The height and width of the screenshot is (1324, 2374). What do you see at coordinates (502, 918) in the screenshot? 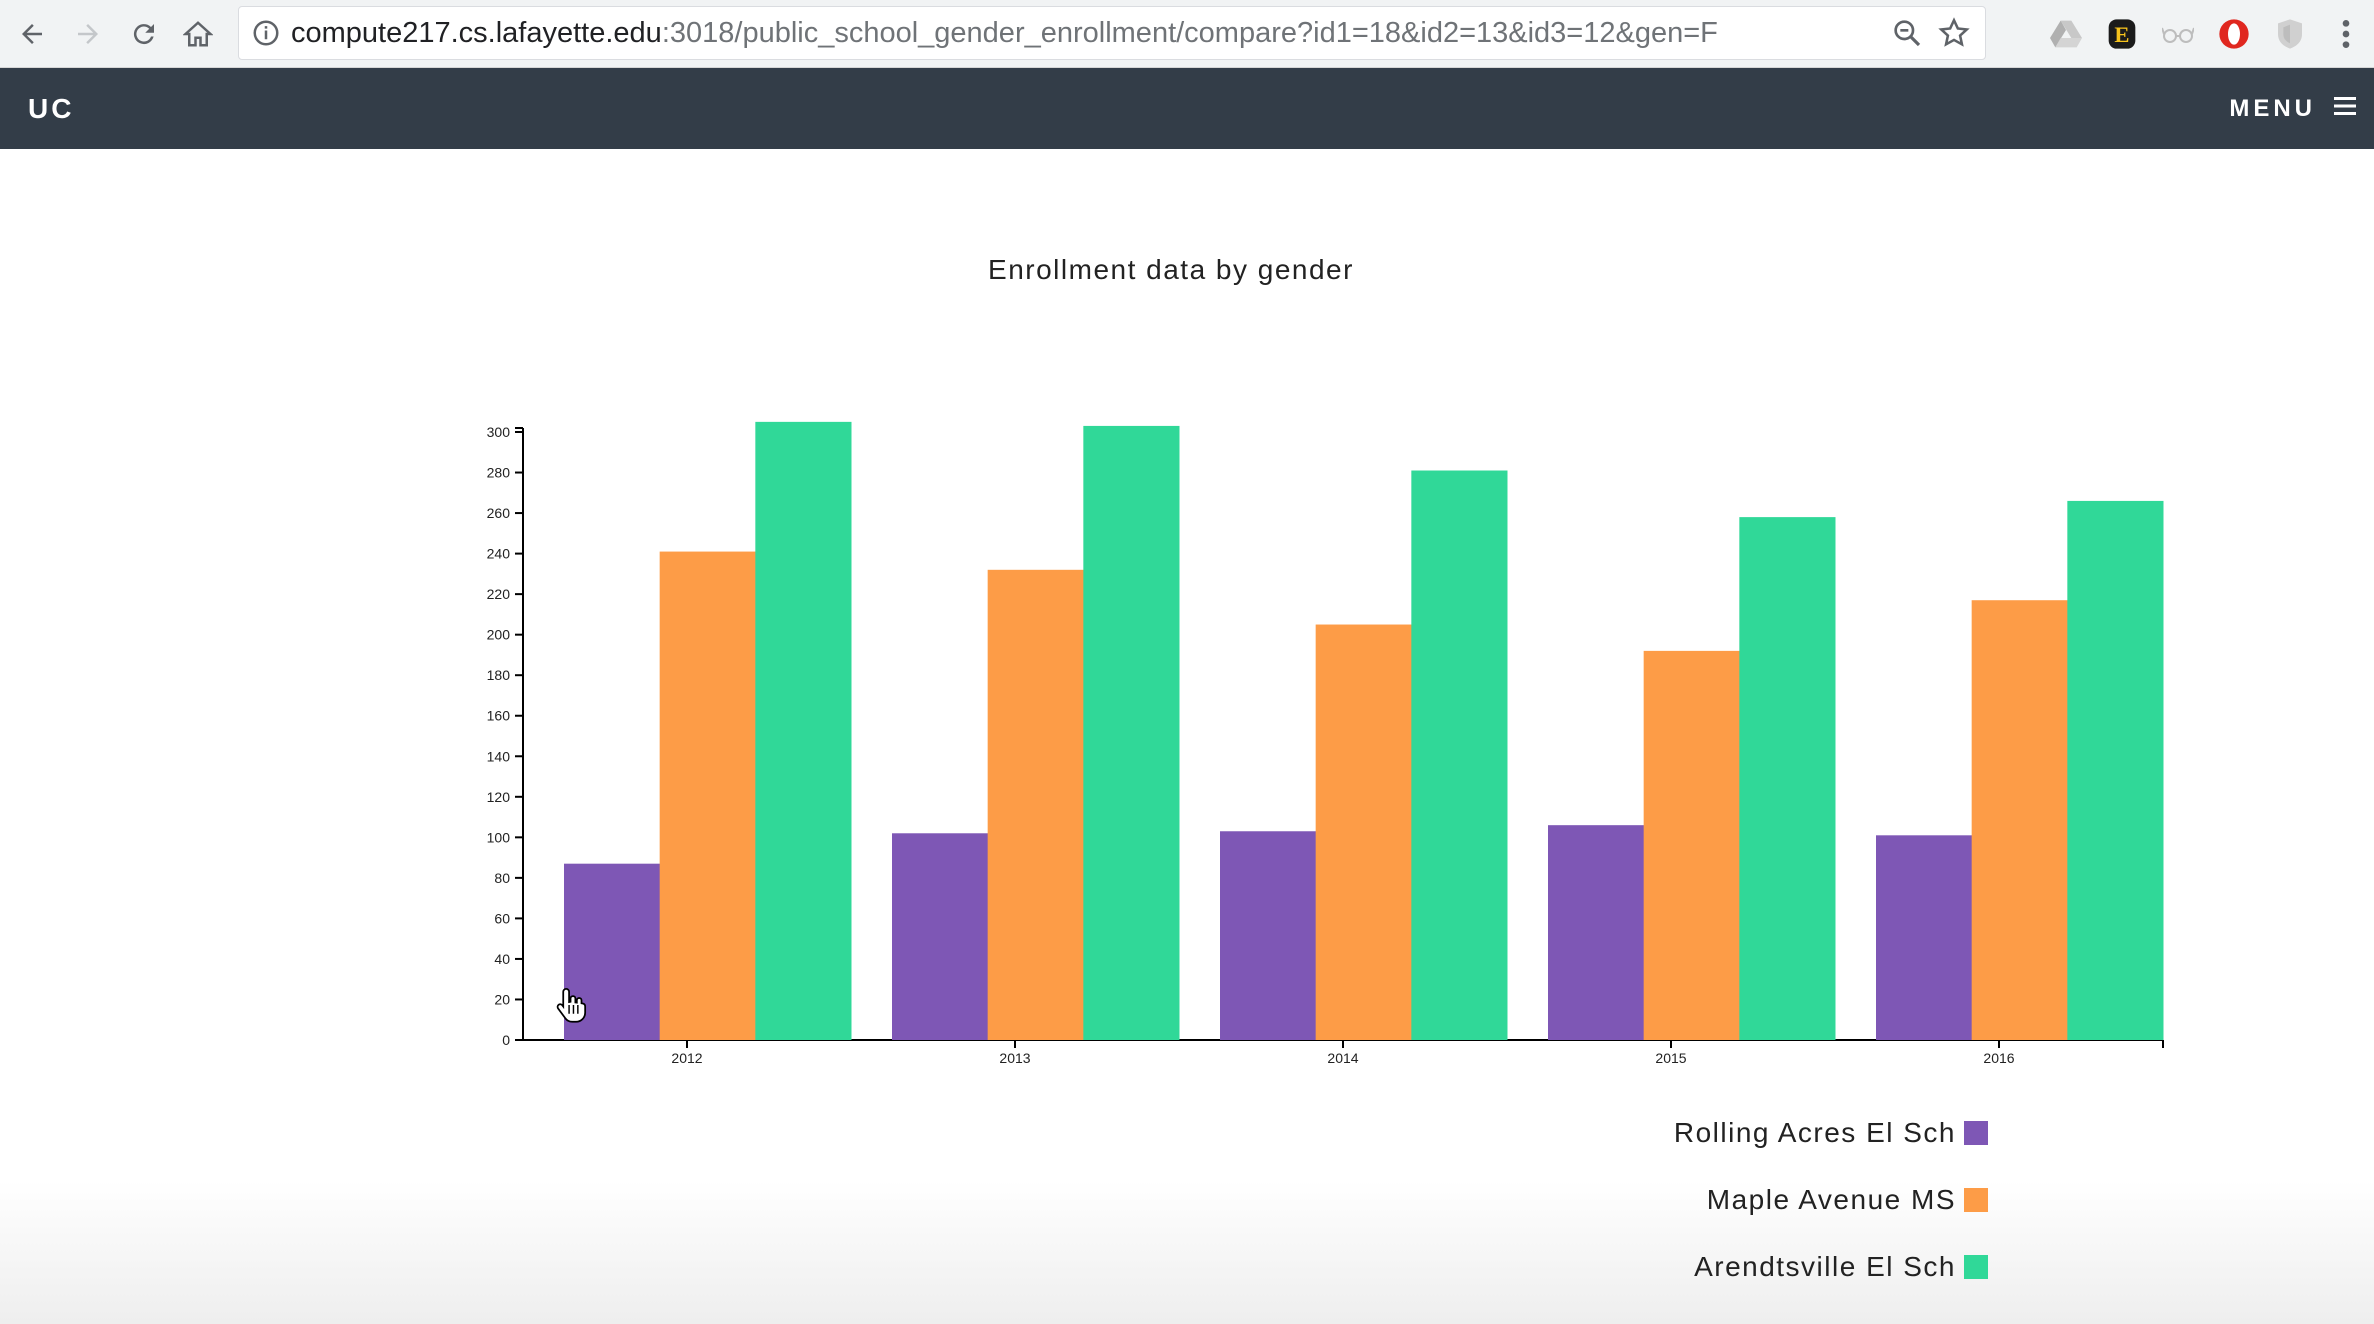
I see `y-tick-label: 60` at bounding box center [502, 918].